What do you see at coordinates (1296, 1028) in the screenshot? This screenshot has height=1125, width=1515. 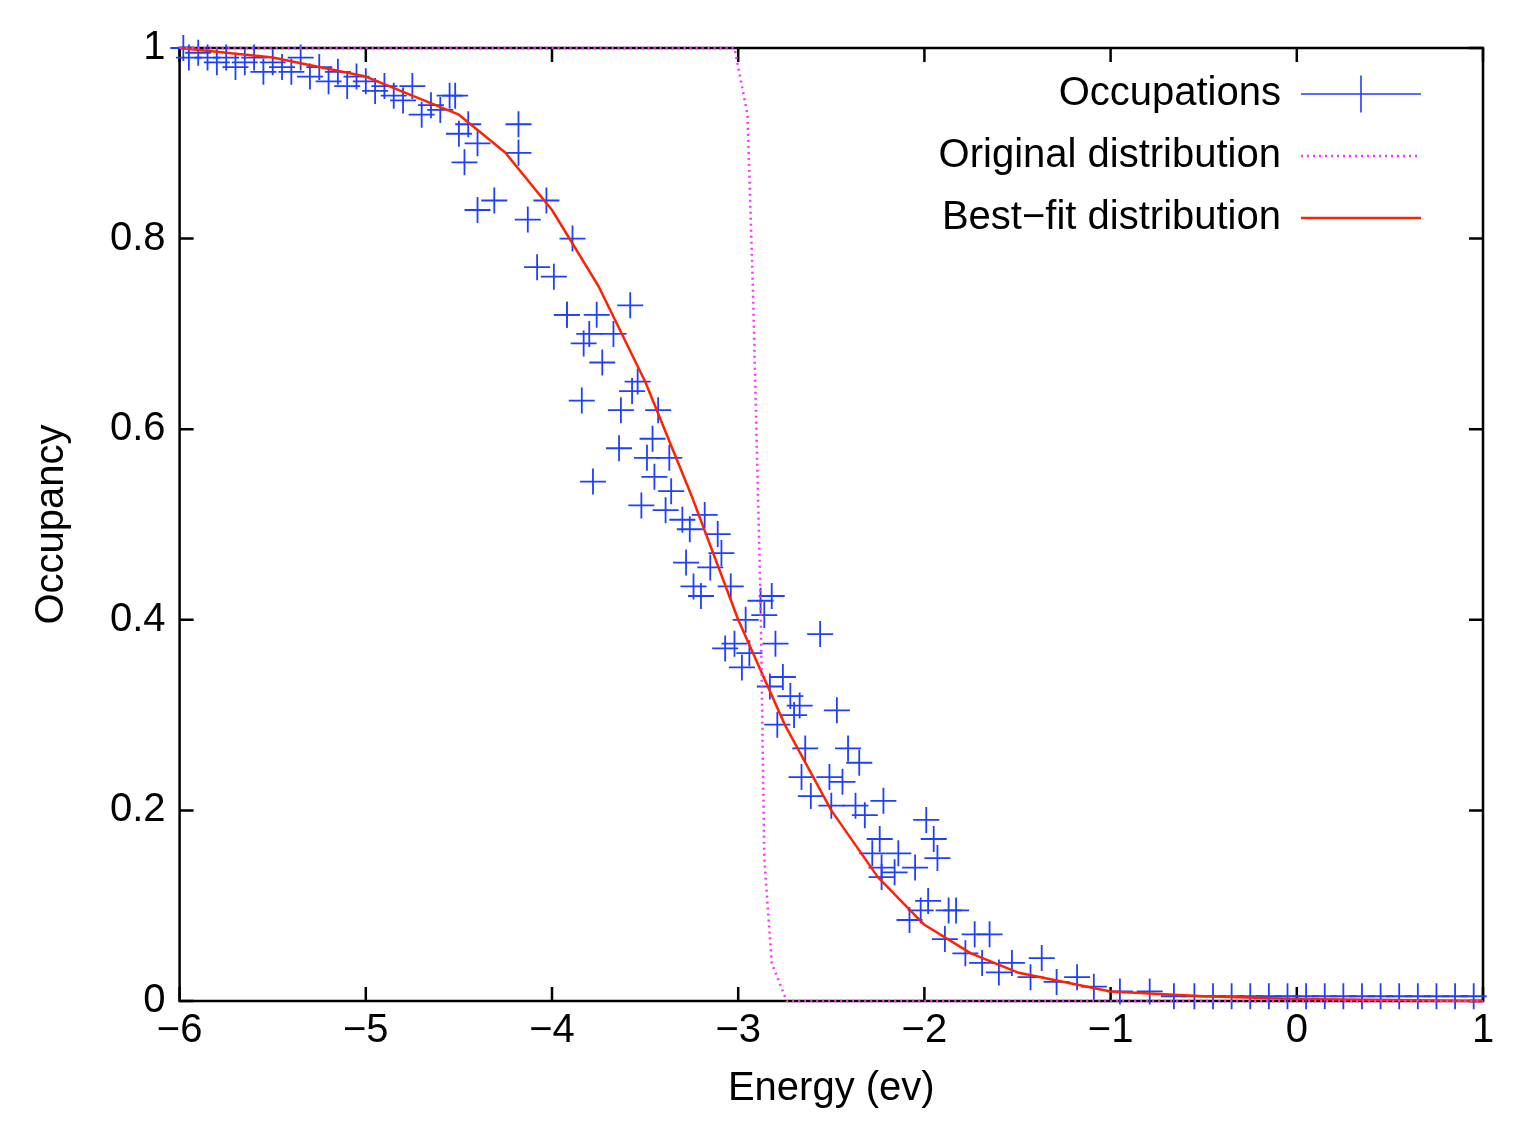 I see `x-tick-label: 0` at bounding box center [1296, 1028].